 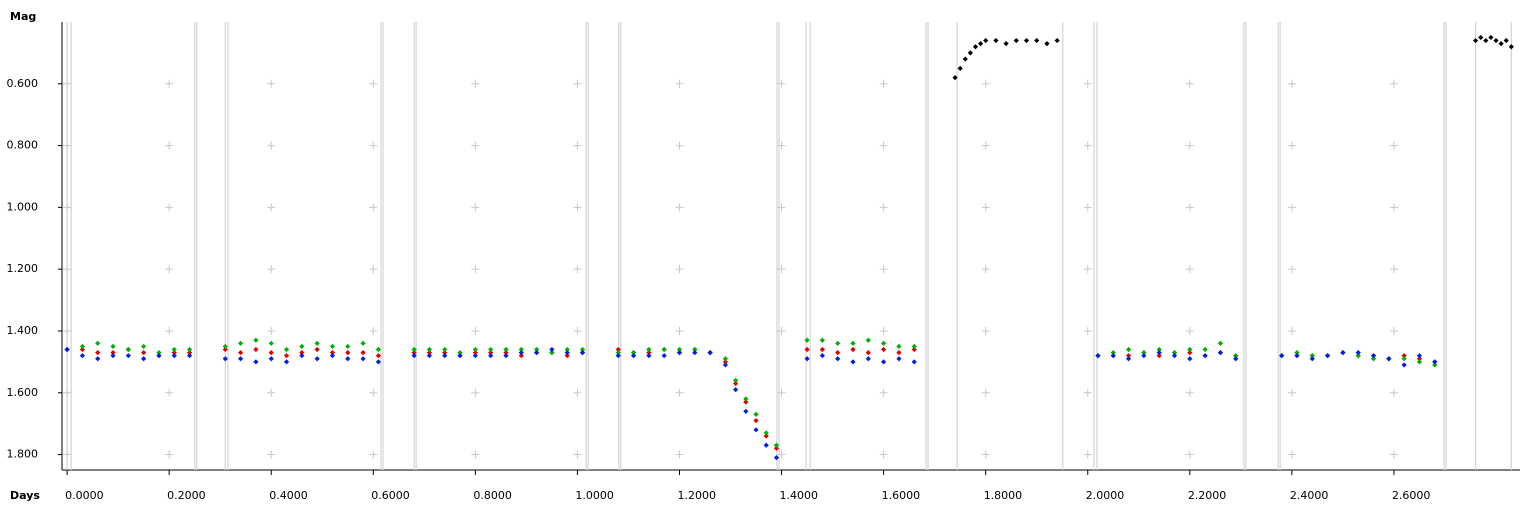 What do you see at coordinates (799, 495) in the screenshot?
I see `x-tick-label: 1.4000` at bounding box center [799, 495].